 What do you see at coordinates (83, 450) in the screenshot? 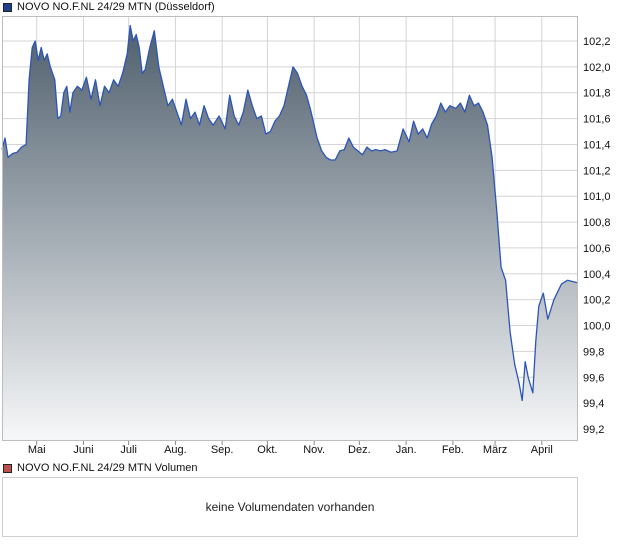
I see `x-tick-label: Juni` at bounding box center [83, 450].